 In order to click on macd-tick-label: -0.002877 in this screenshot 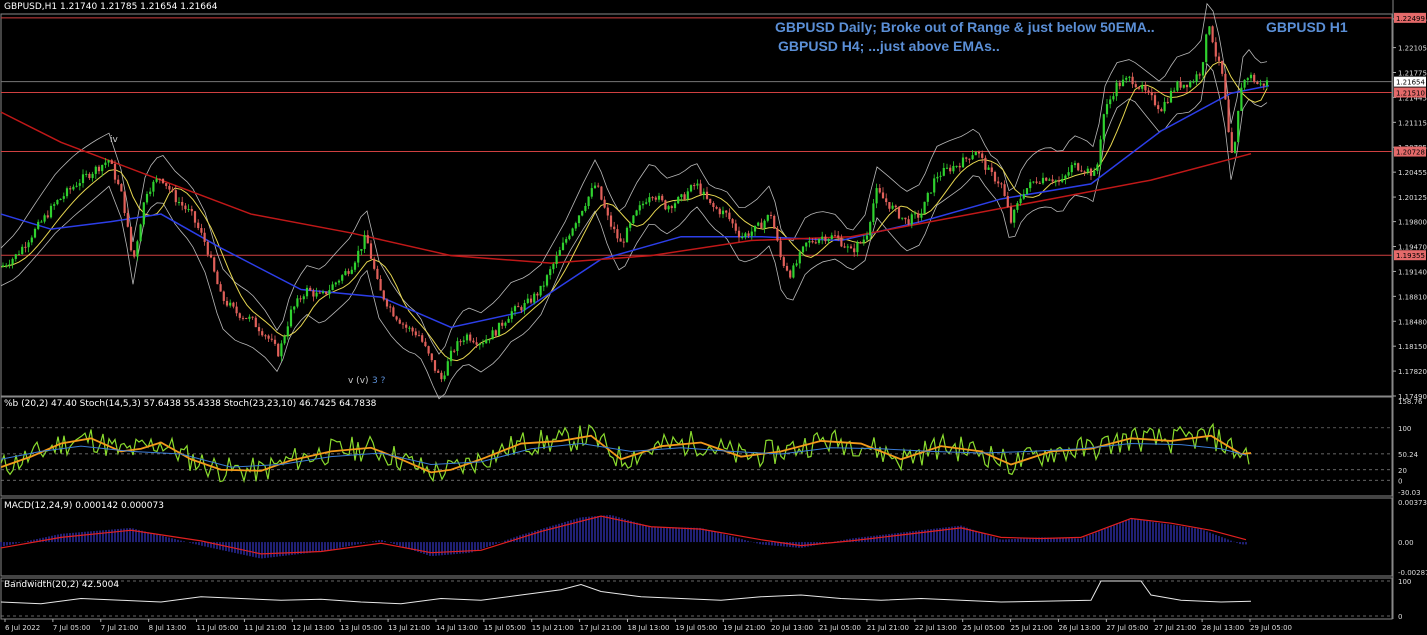, I will do `click(1412, 573)`.